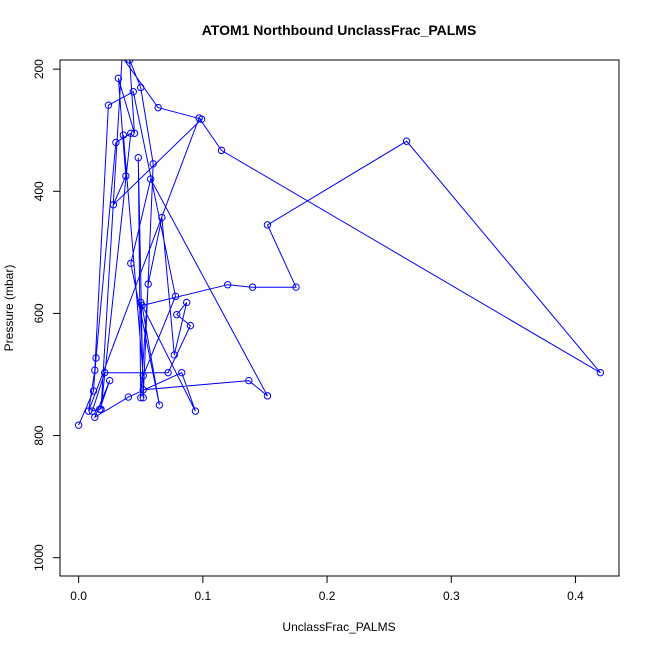 The height and width of the screenshot is (650, 650). Describe the element at coordinates (338, 627) in the screenshot. I see `x-axis-label: UnclassFrac_PALMS` at that location.